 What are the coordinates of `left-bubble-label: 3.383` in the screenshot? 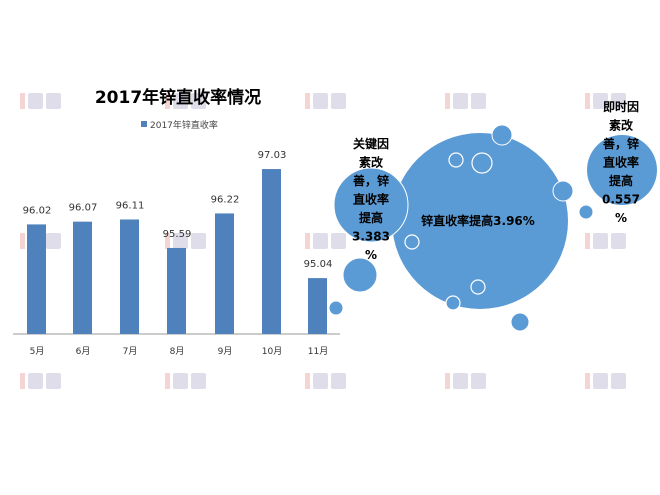 It's located at (371, 237).